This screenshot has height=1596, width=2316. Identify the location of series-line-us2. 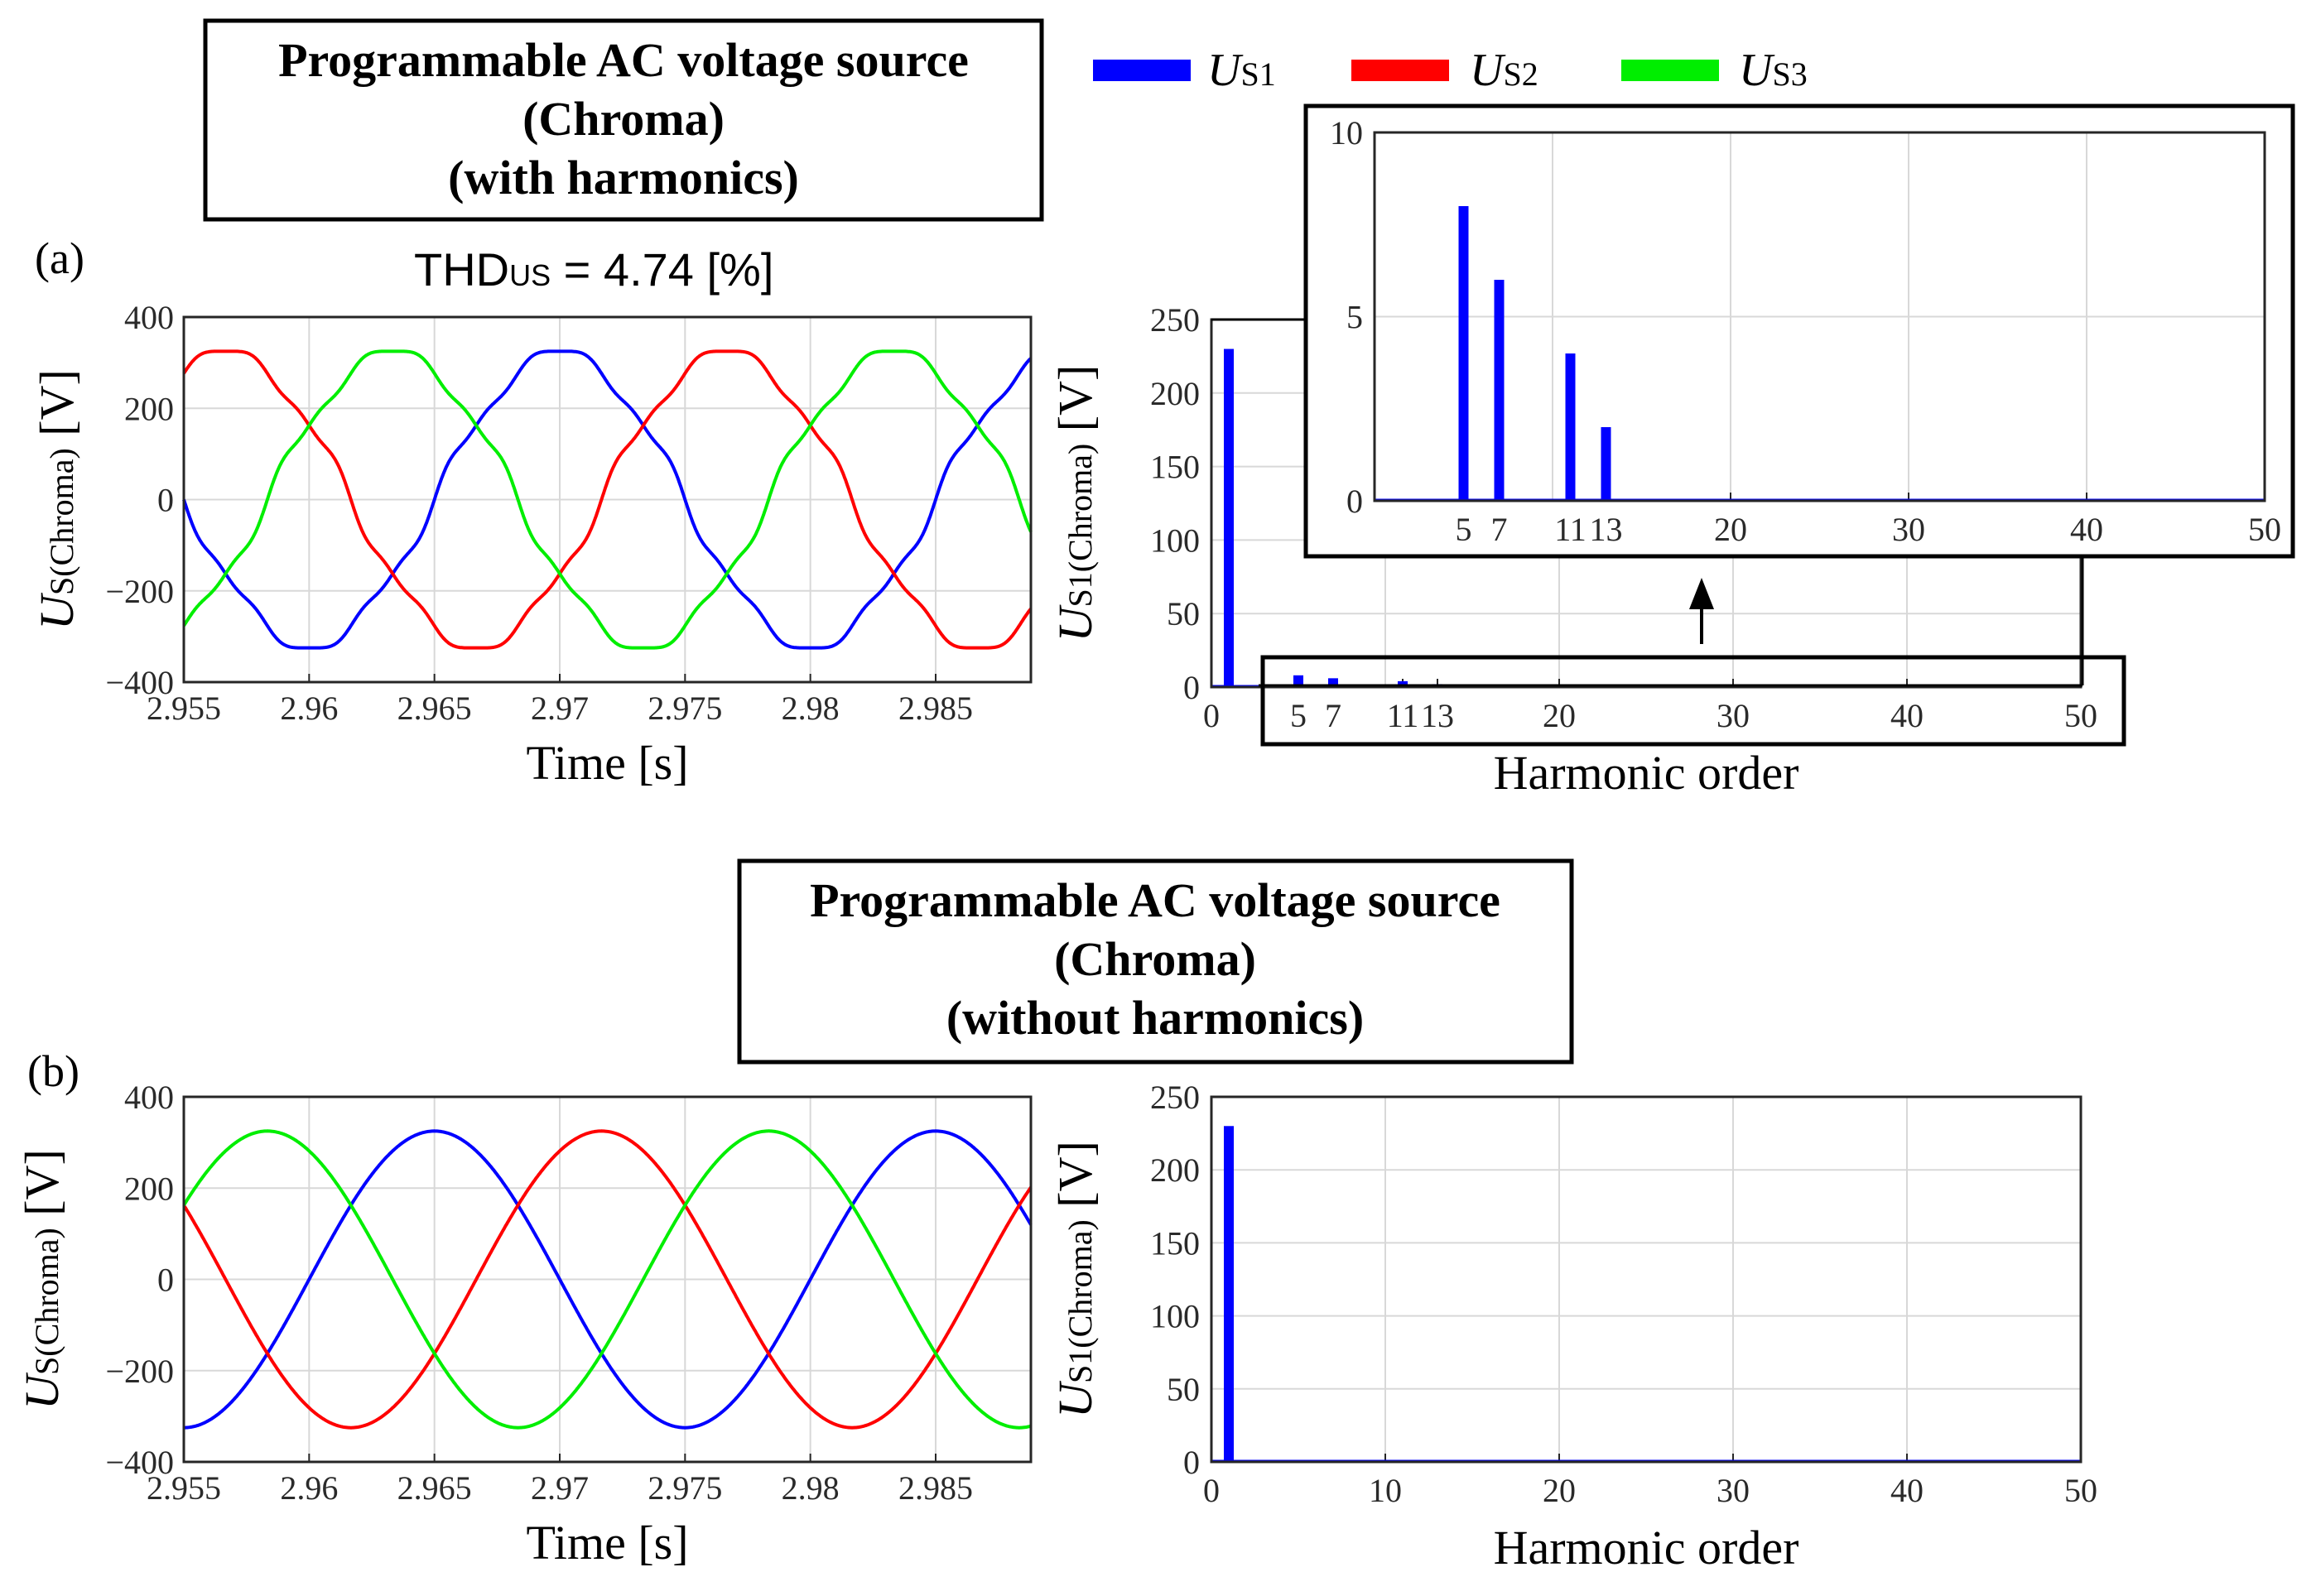
(607, 1279).